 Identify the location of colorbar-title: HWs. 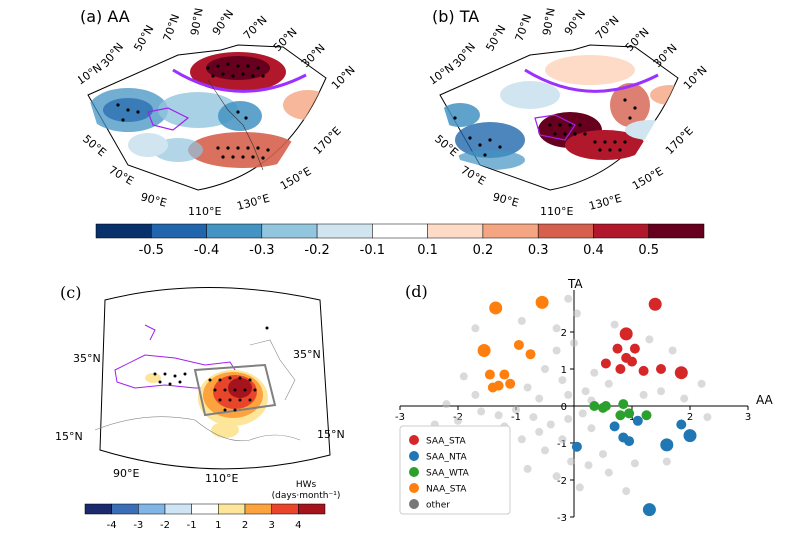
(306, 485).